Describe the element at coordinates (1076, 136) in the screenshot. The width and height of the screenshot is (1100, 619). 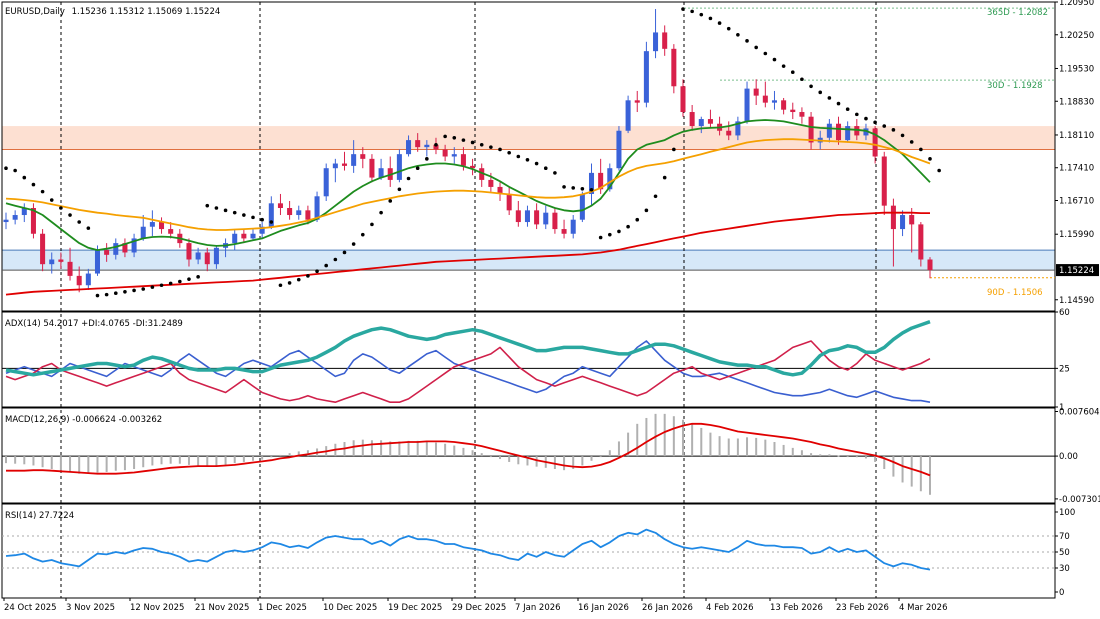
I see `price-tick-label: 1.18110` at that location.